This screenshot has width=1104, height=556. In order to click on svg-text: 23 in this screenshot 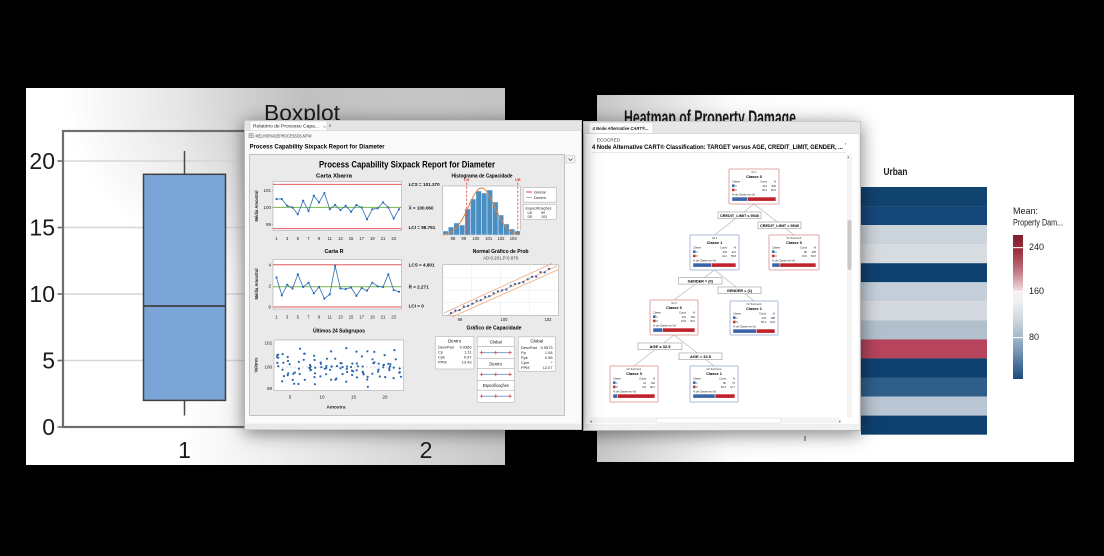, I will do `click(393, 238)`.